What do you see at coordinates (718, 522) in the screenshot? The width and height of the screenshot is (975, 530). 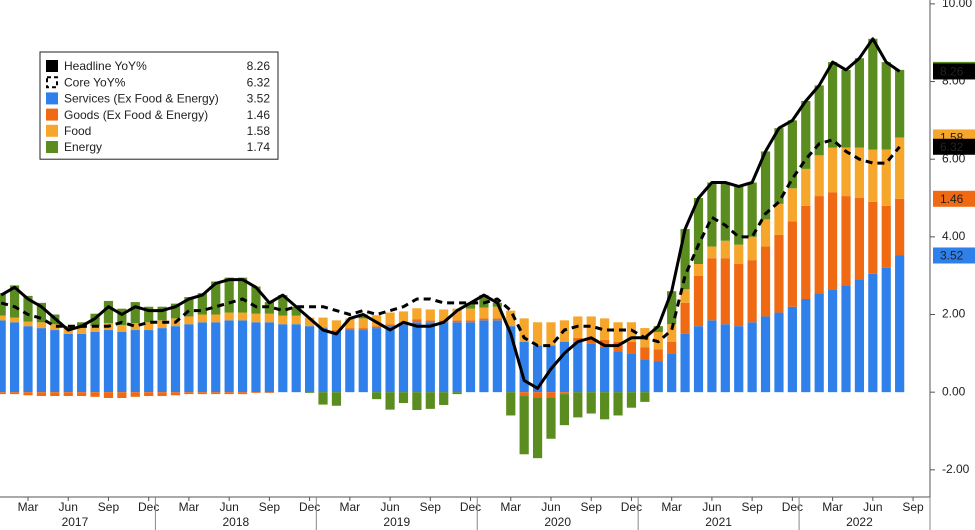 I see `year-label: 2021` at bounding box center [718, 522].